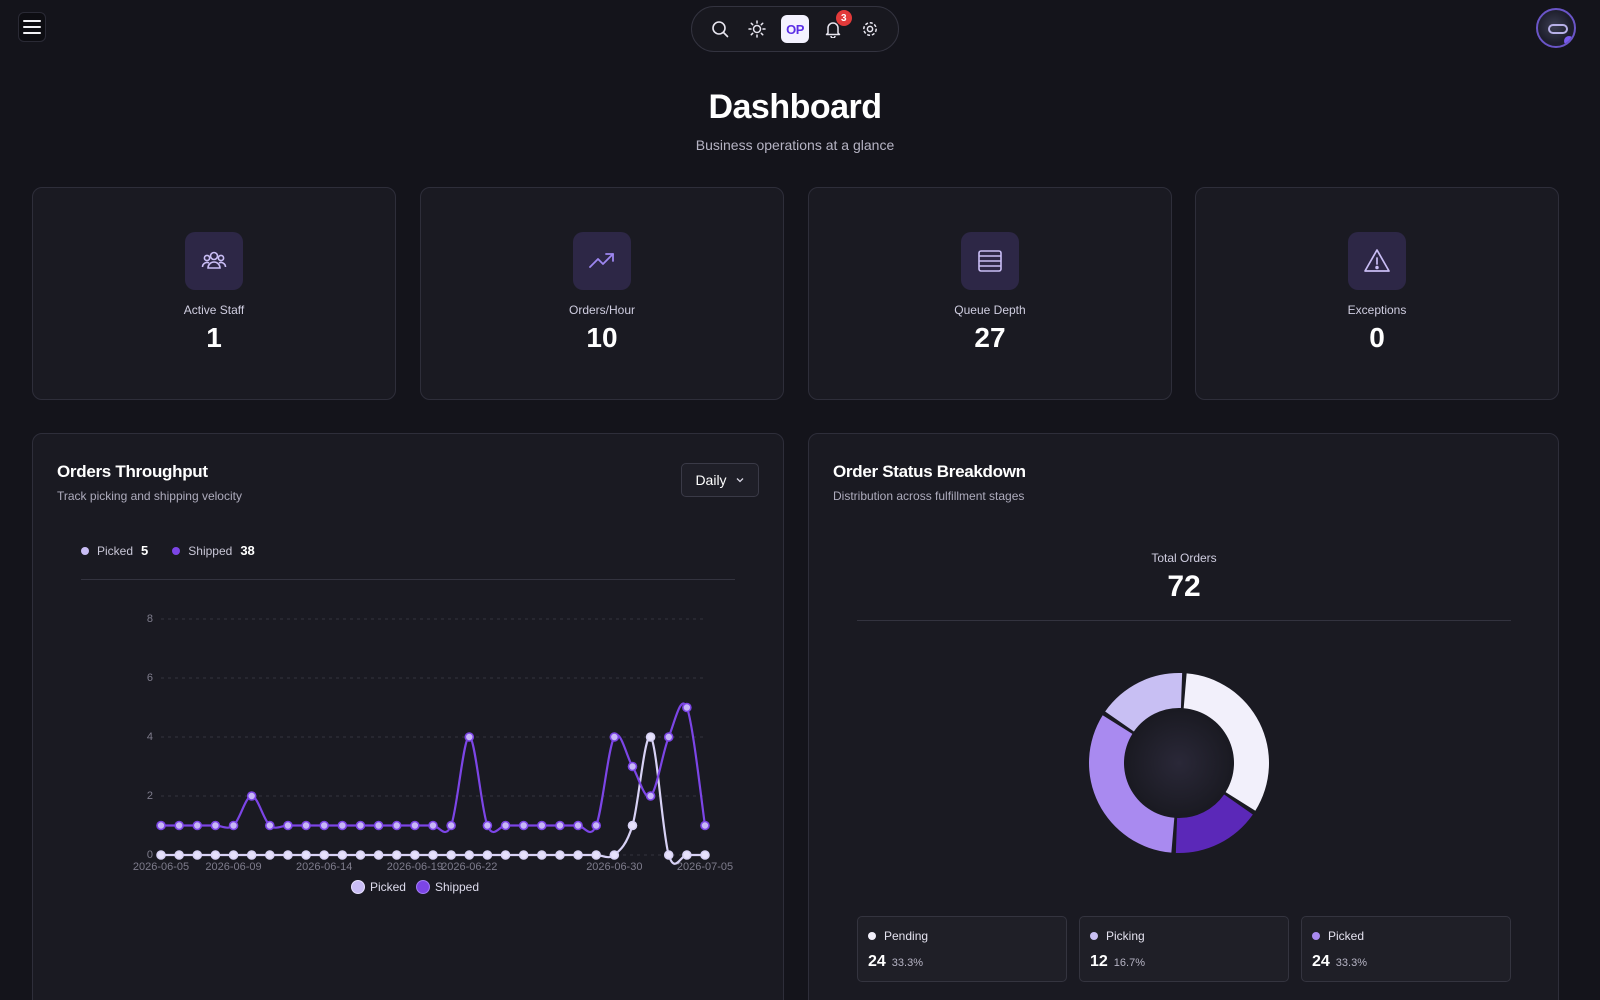 This screenshot has height=1000, width=1600. I want to click on series-line-shipped, so click(434, 768).